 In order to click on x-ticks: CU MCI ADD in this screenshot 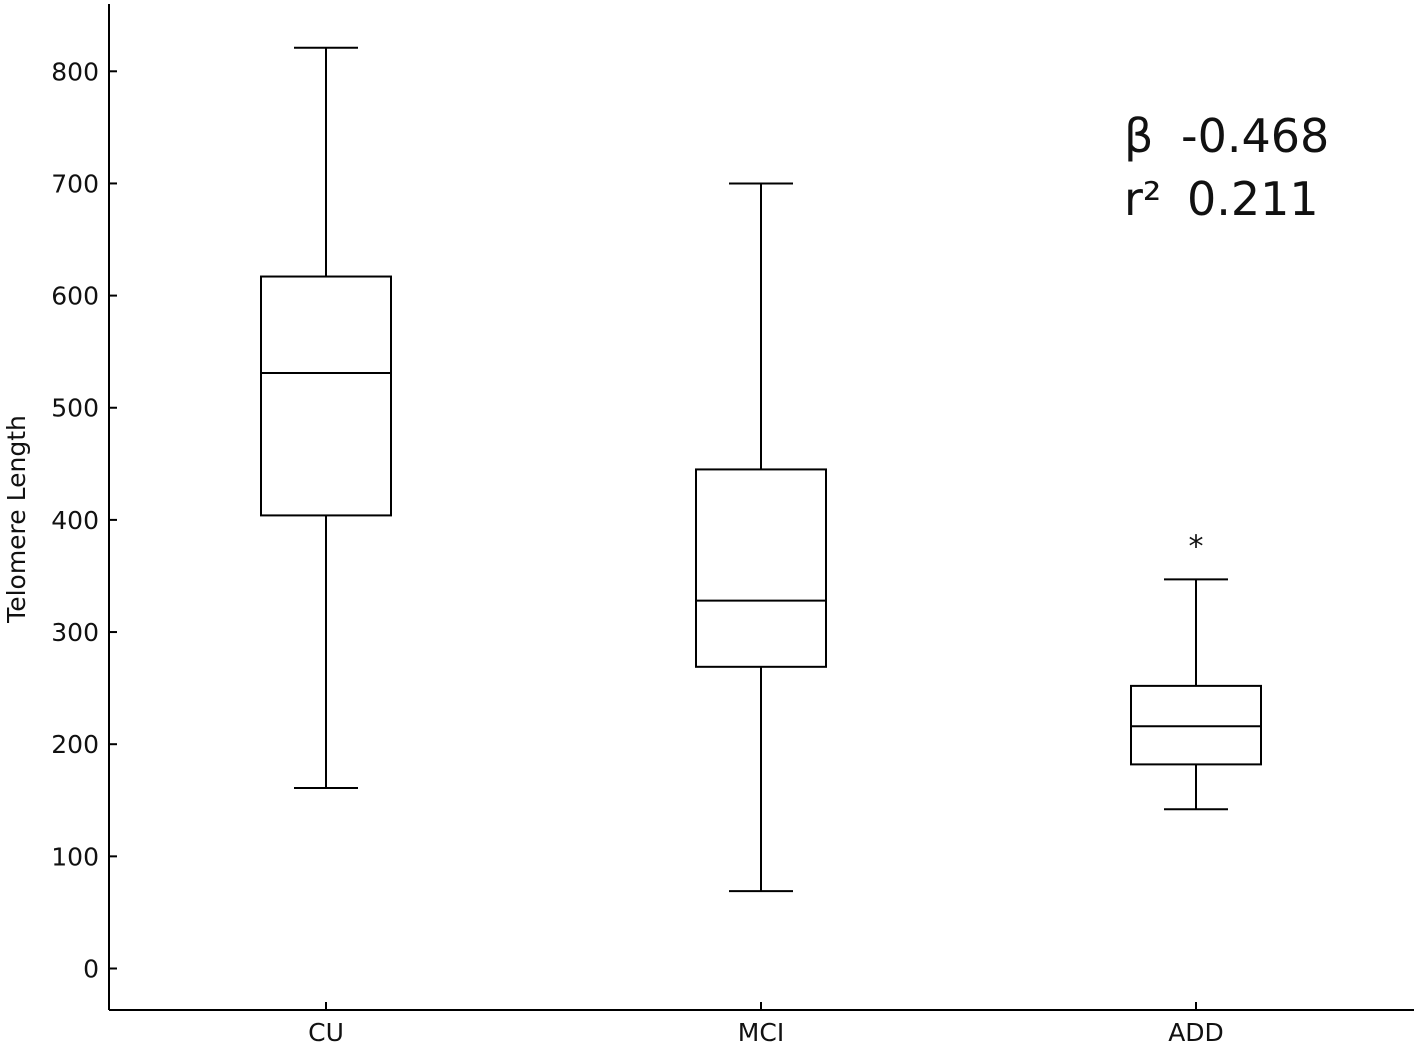, I will do `click(766, 1023)`.